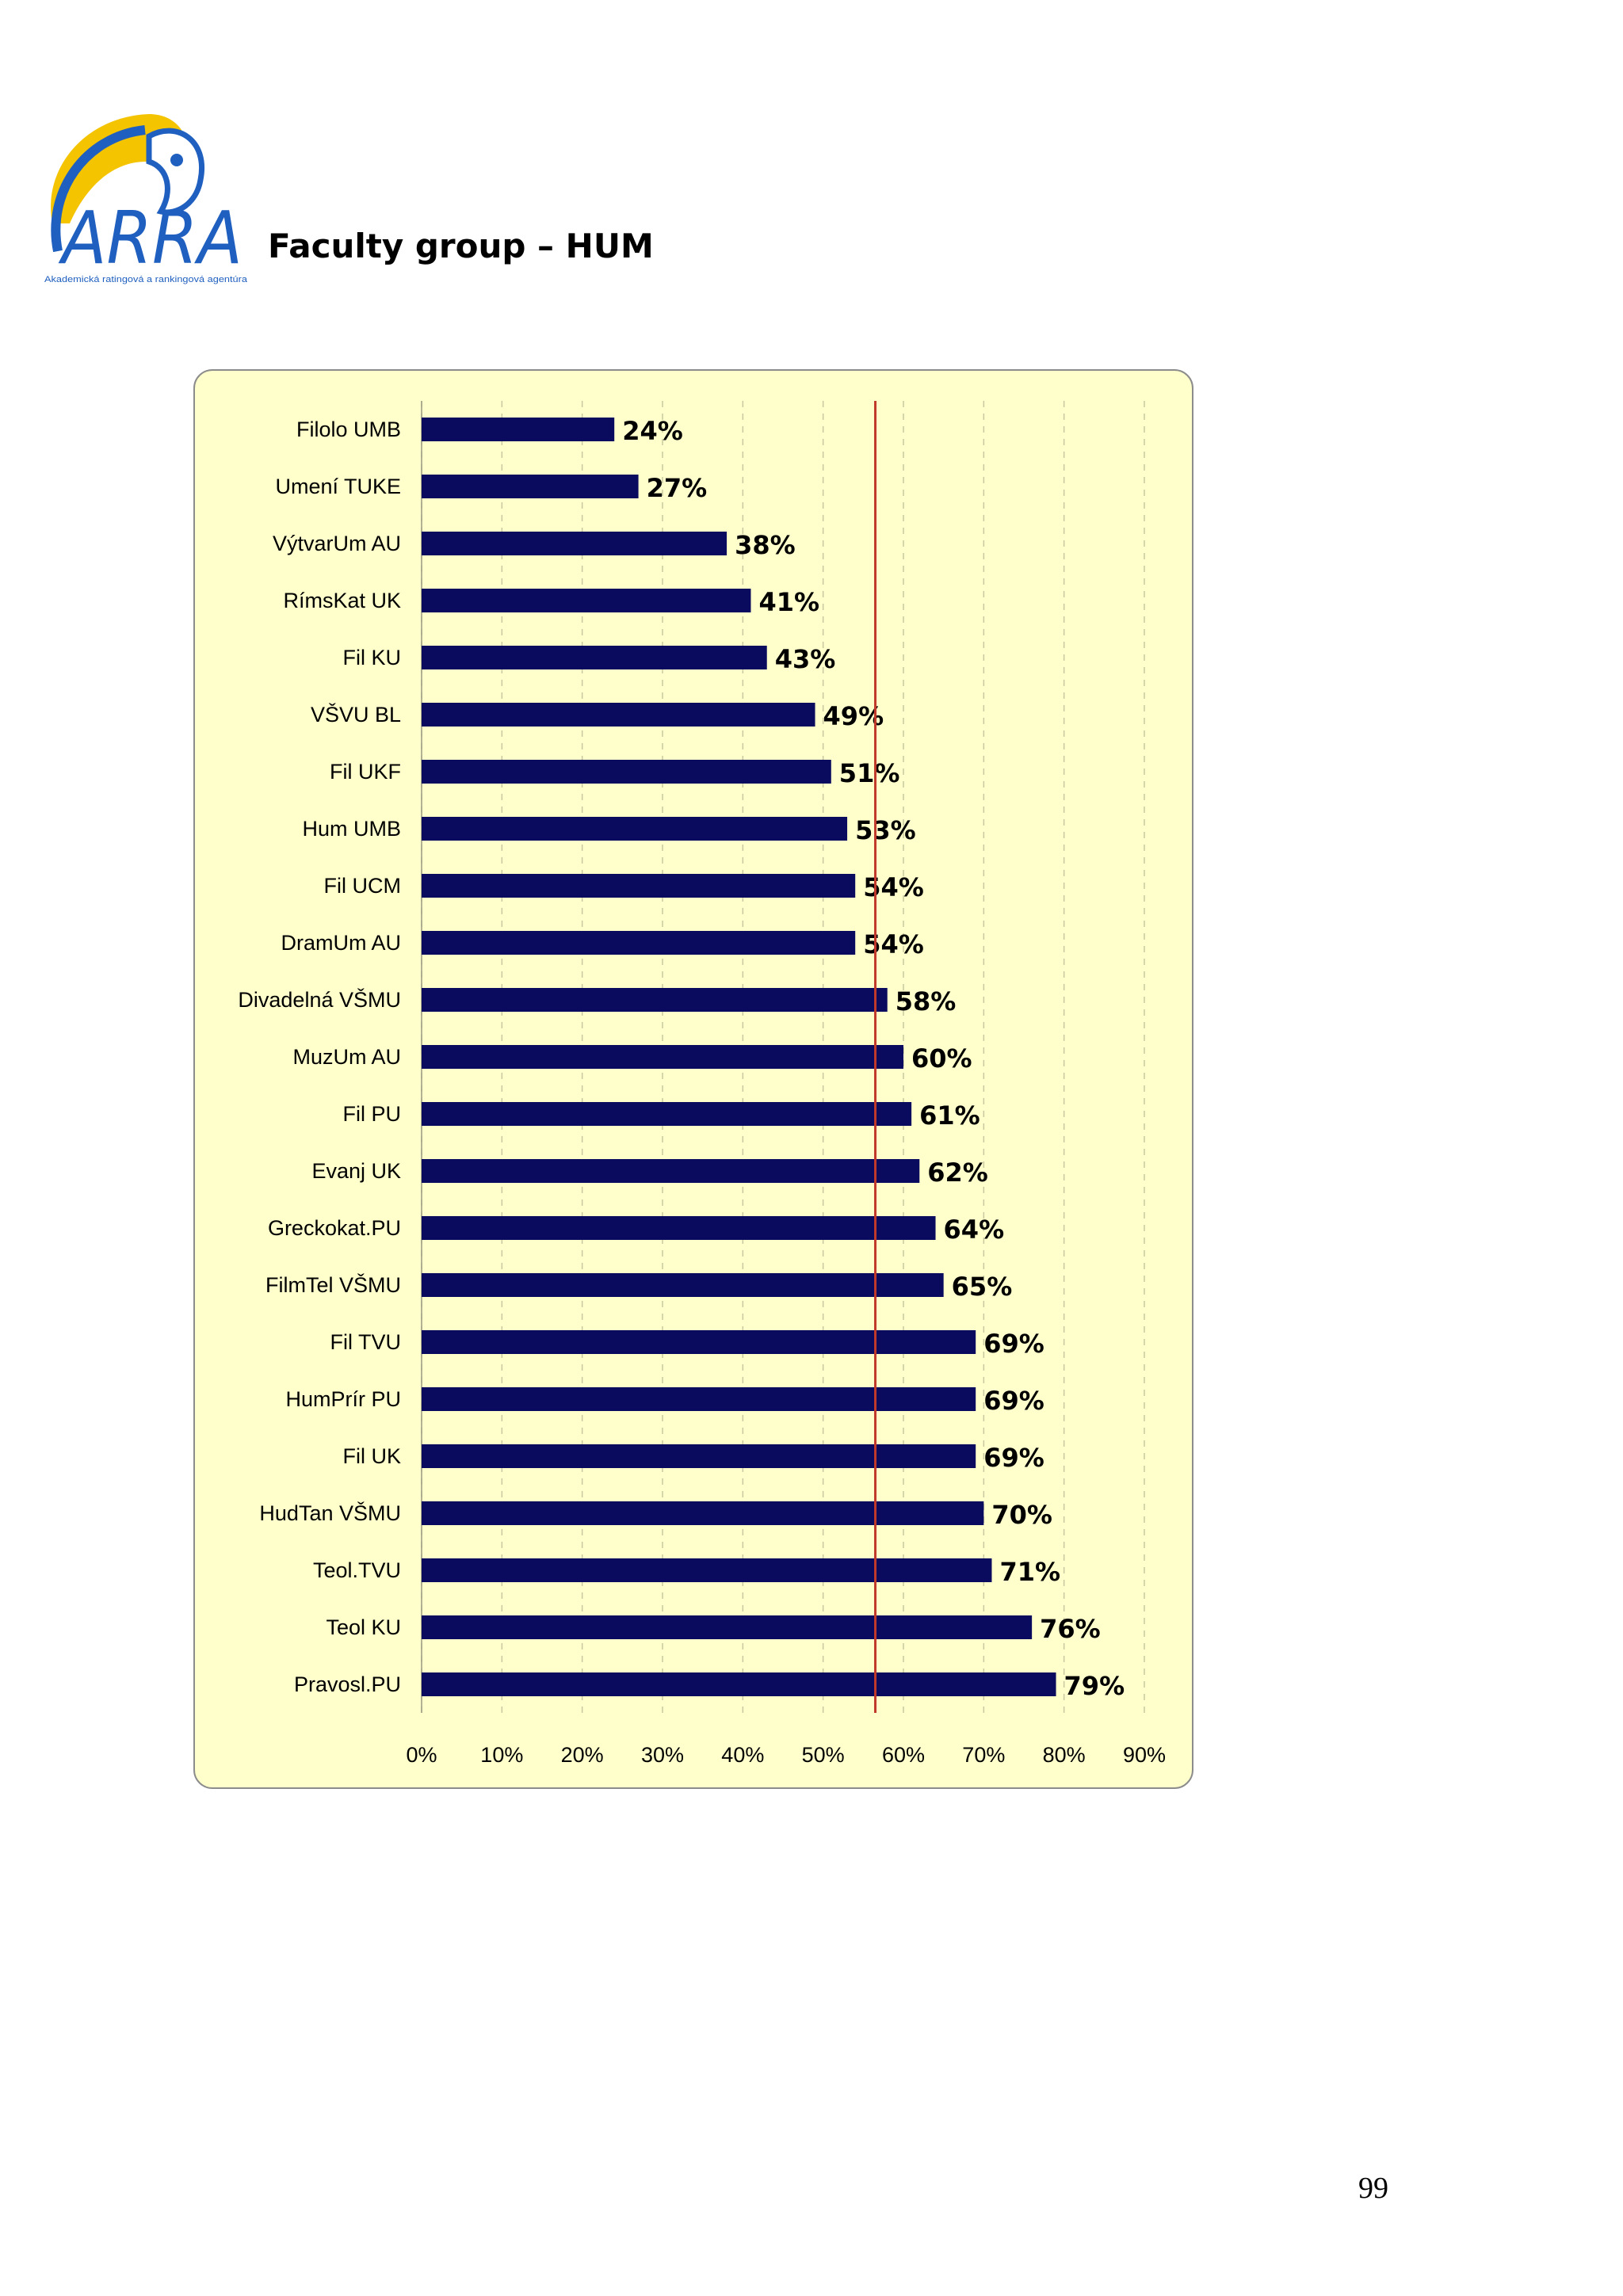 Image resolution: width=1623 pixels, height=2296 pixels. Describe the element at coordinates (334, 1228) in the screenshot. I see `category-label: Greckokat.PU` at that location.